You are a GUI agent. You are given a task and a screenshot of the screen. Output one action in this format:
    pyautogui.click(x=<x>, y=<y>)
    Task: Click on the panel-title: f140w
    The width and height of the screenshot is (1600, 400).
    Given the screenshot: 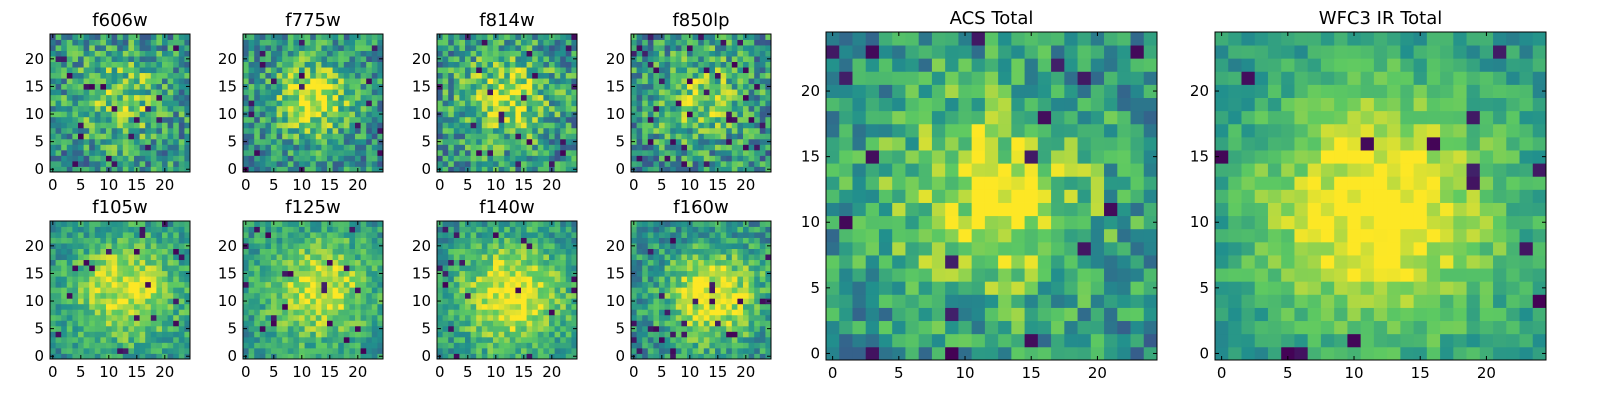 What is the action you would take?
    pyautogui.click(x=506, y=207)
    